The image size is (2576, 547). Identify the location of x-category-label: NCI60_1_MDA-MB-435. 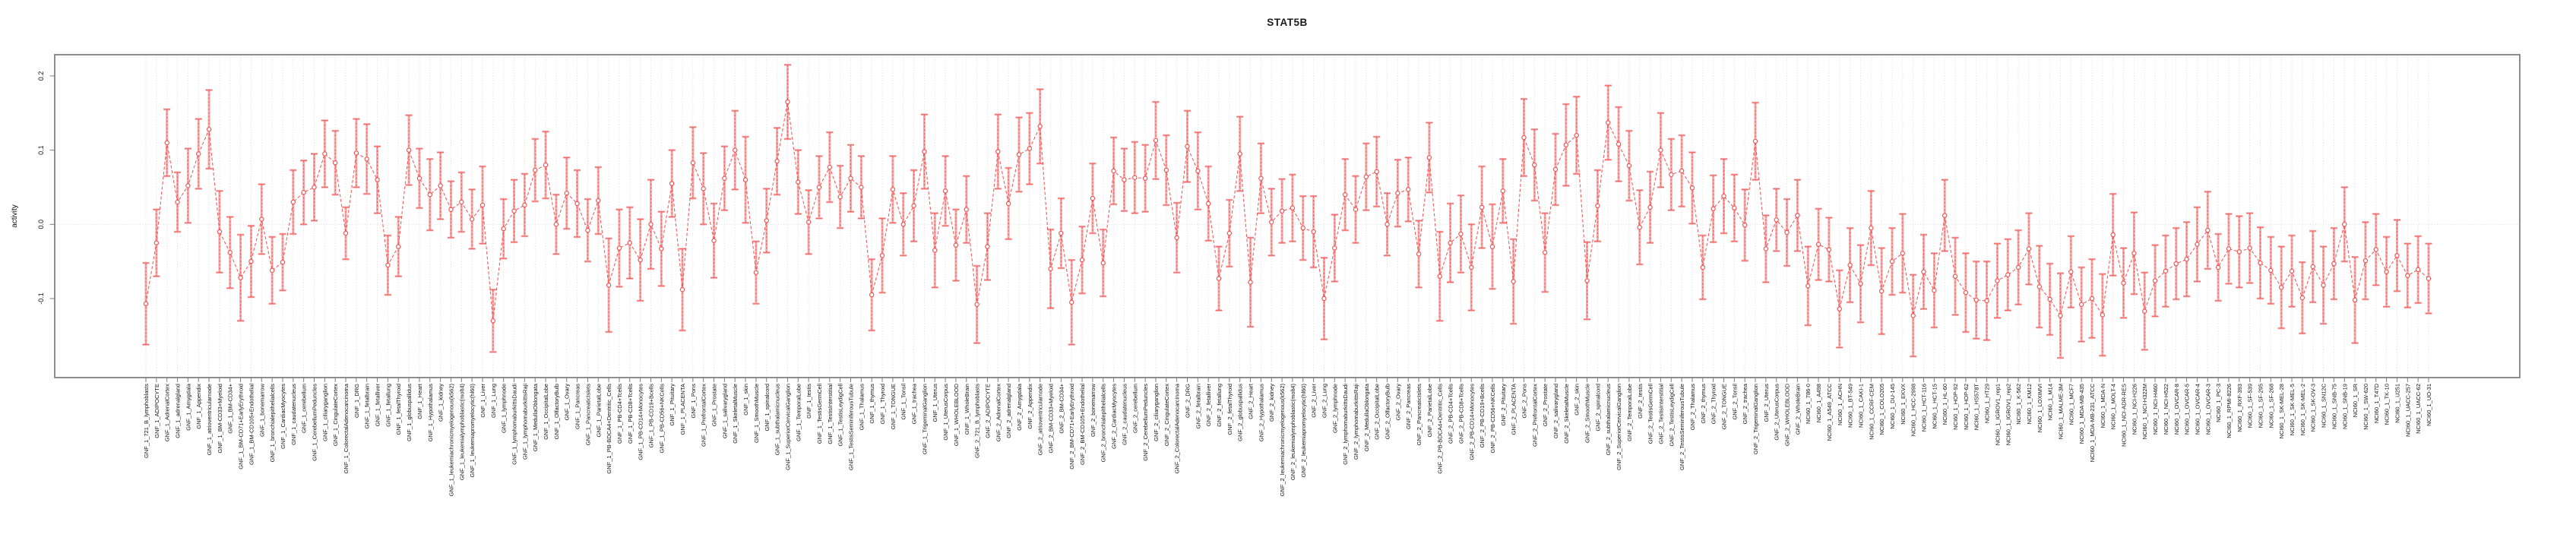
(2081, 414).